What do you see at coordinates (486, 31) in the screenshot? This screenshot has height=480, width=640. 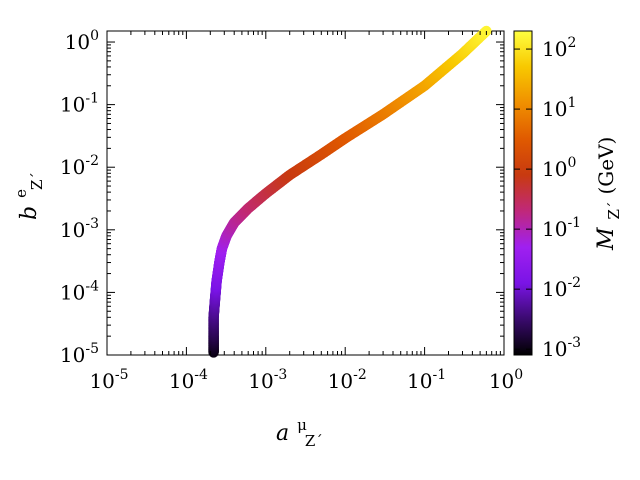 I see `band-point` at bounding box center [486, 31].